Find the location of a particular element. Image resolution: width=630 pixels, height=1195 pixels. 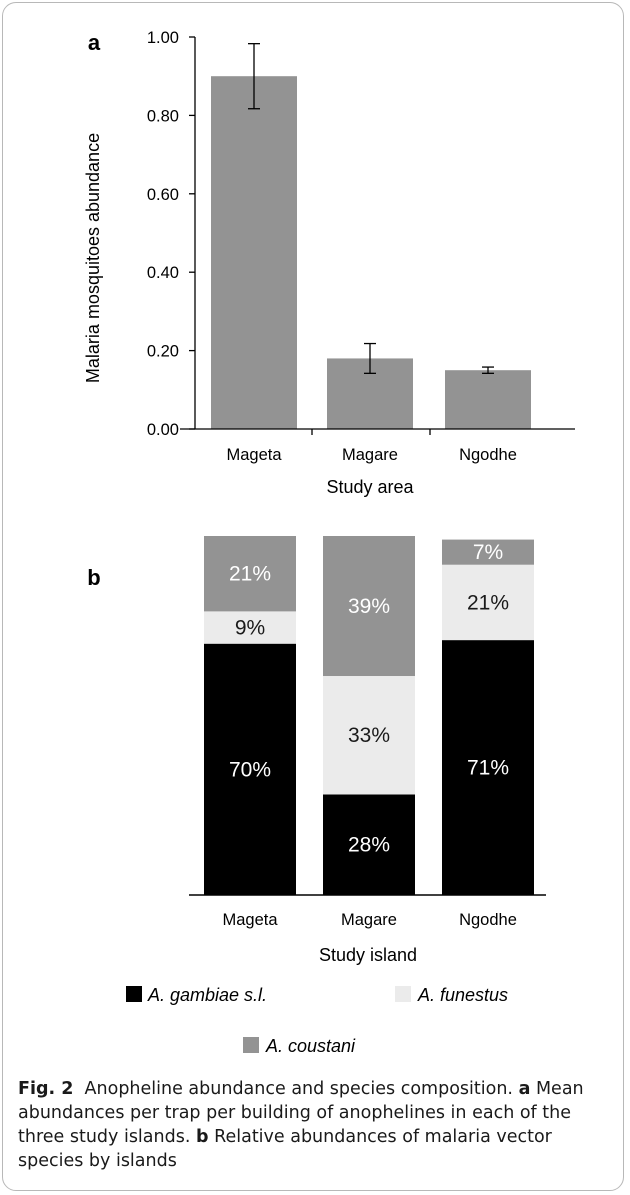

x-tick-label-magare: Magare is located at coordinates (370, 455).